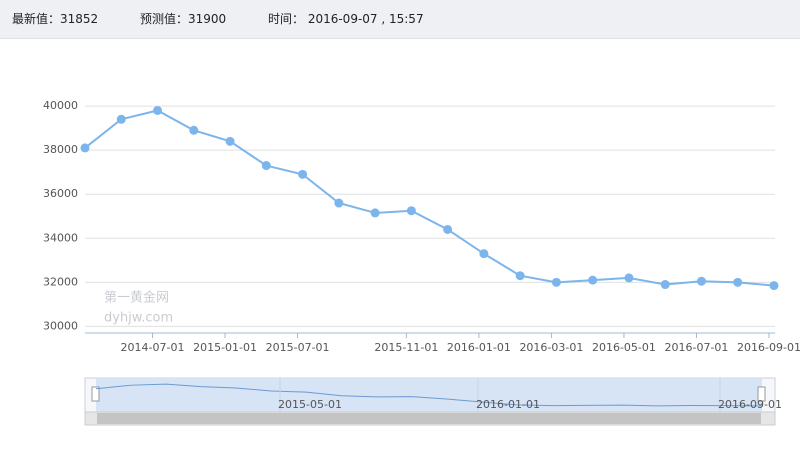 This screenshot has width=800, height=452. Describe the element at coordinates (153, 347) in the screenshot. I see `x-tick-label: 2014-07-01` at that location.